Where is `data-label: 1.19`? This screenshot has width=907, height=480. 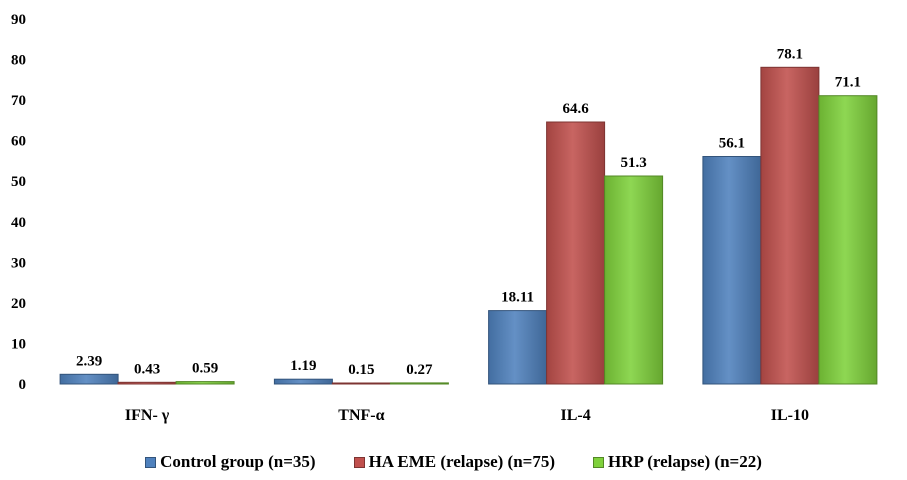
data-label: 1.19 is located at coordinates (303, 366).